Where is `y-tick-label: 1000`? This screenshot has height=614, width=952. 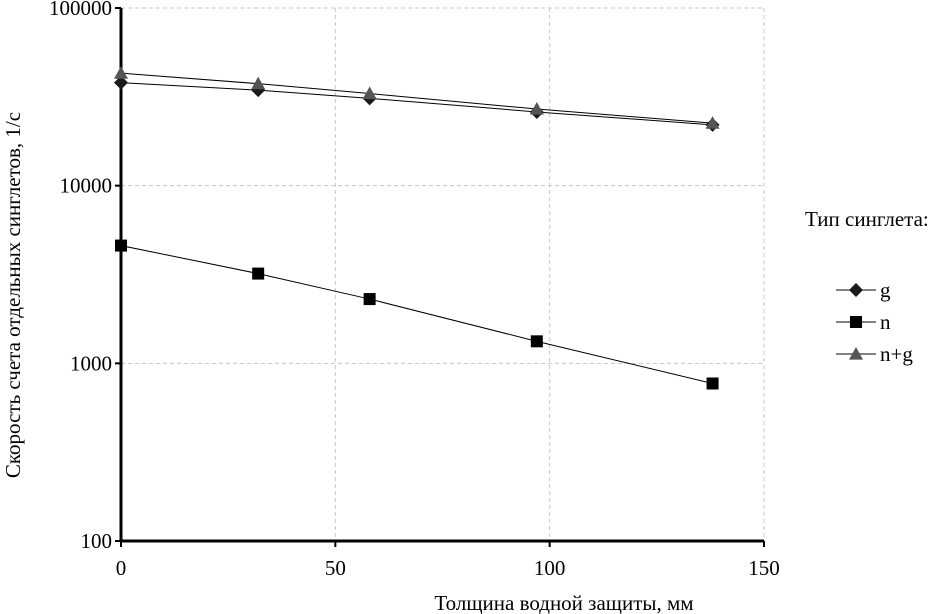
y-tick-label: 1000 is located at coordinates (91, 363).